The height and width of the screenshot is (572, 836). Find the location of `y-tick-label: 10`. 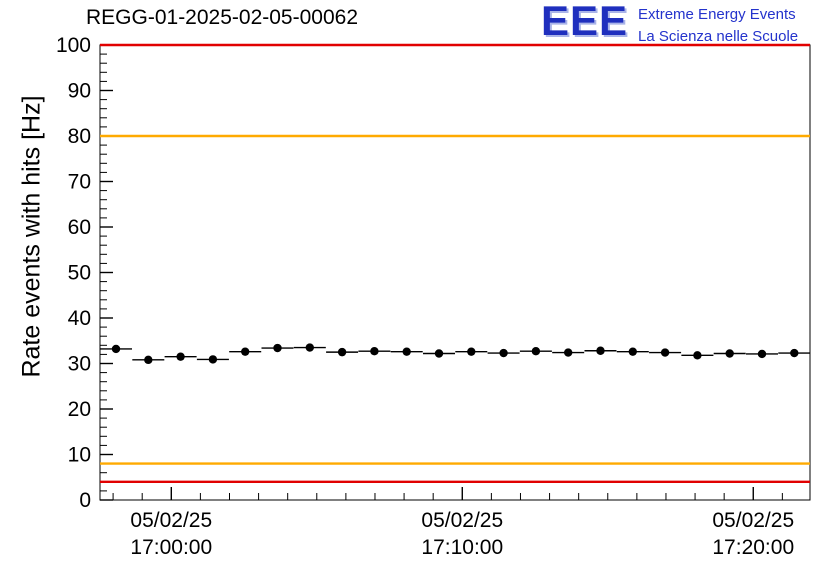

y-tick-label: 10 is located at coordinates (79, 455).